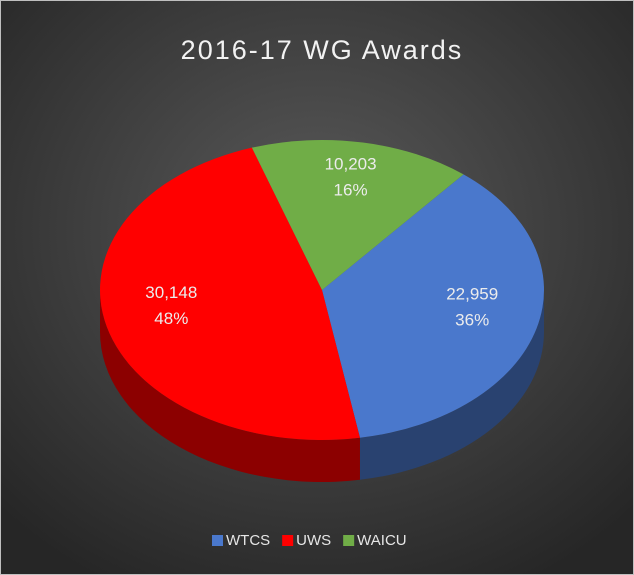  What do you see at coordinates (472, 319) in the screenshot?
I see `data-label: 36%` at bounding box center [472, 319].